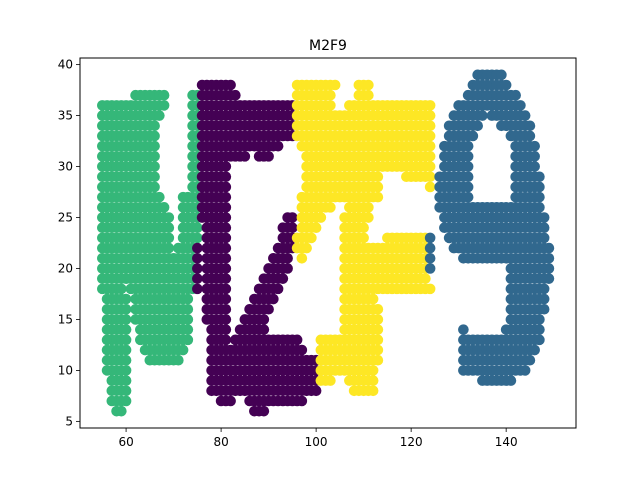 The width and height of the screenshot is (640, 480). What do you see at coordinates (411, 442) in the screenshot?
I see `x-tick-label: 120` at bounding box center [411, 442].